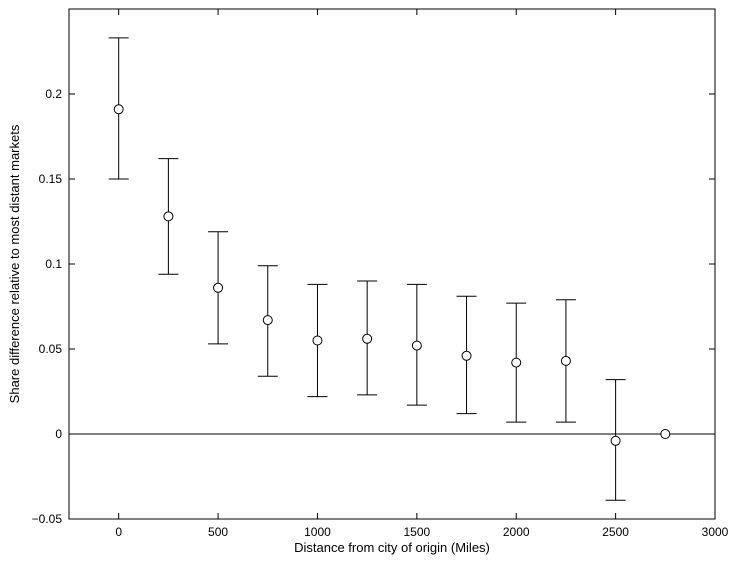  Describe the element at coordinates (51, 179) in the screenshot. I see `y-tick-label: 0.15` at that location.